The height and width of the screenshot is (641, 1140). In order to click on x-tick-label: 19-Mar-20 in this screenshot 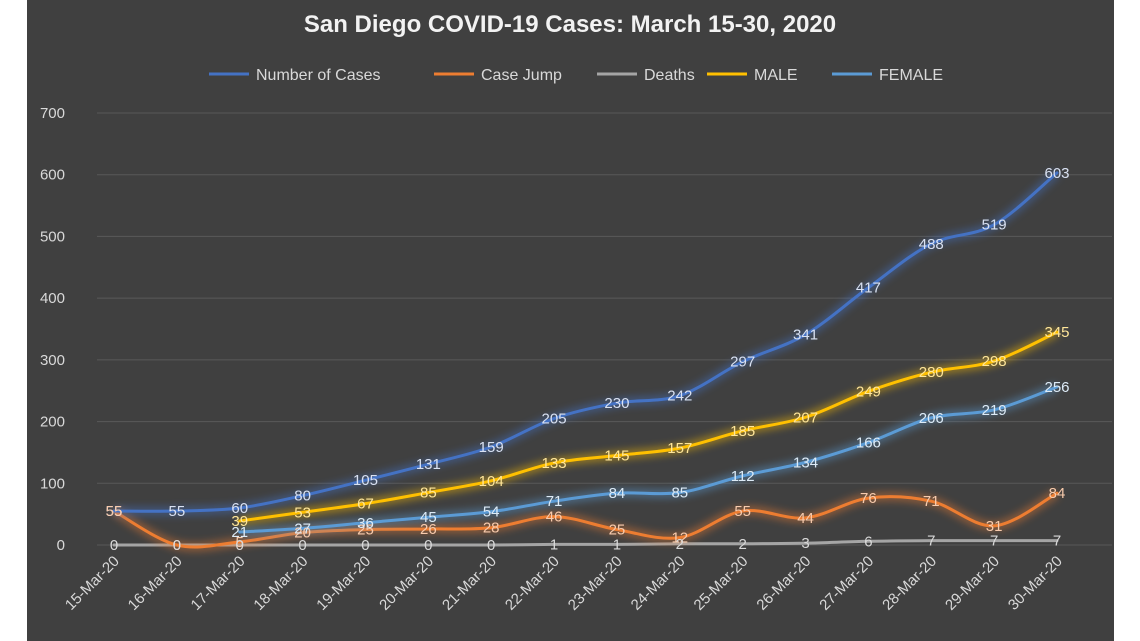, I will do `click(343, 583)`.